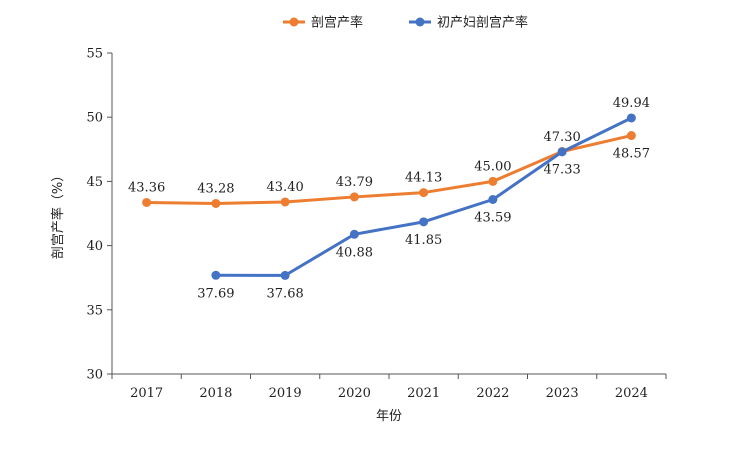 The image size is (746, 450). Describe the element at coordinates (94, 54) in the screenshot. I see `y-tick-label: 55` at that location.